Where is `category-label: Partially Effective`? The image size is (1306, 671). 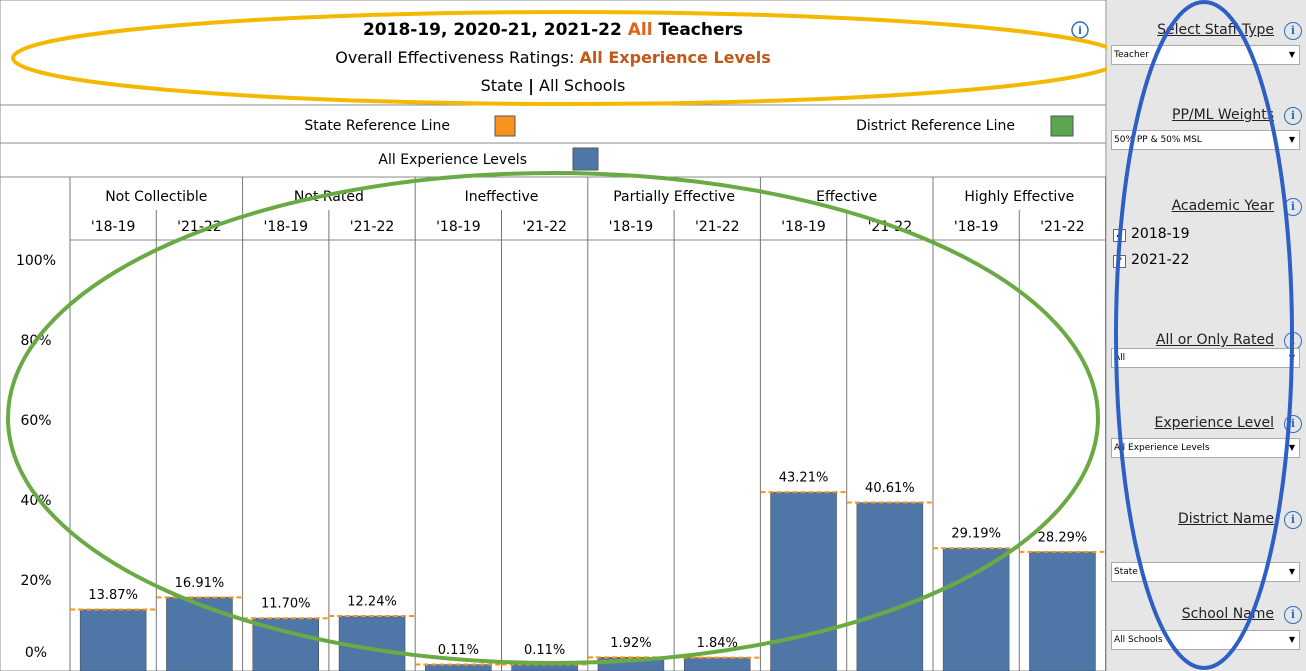
category-label: Partially Effective is located at coordinates (674, 197).